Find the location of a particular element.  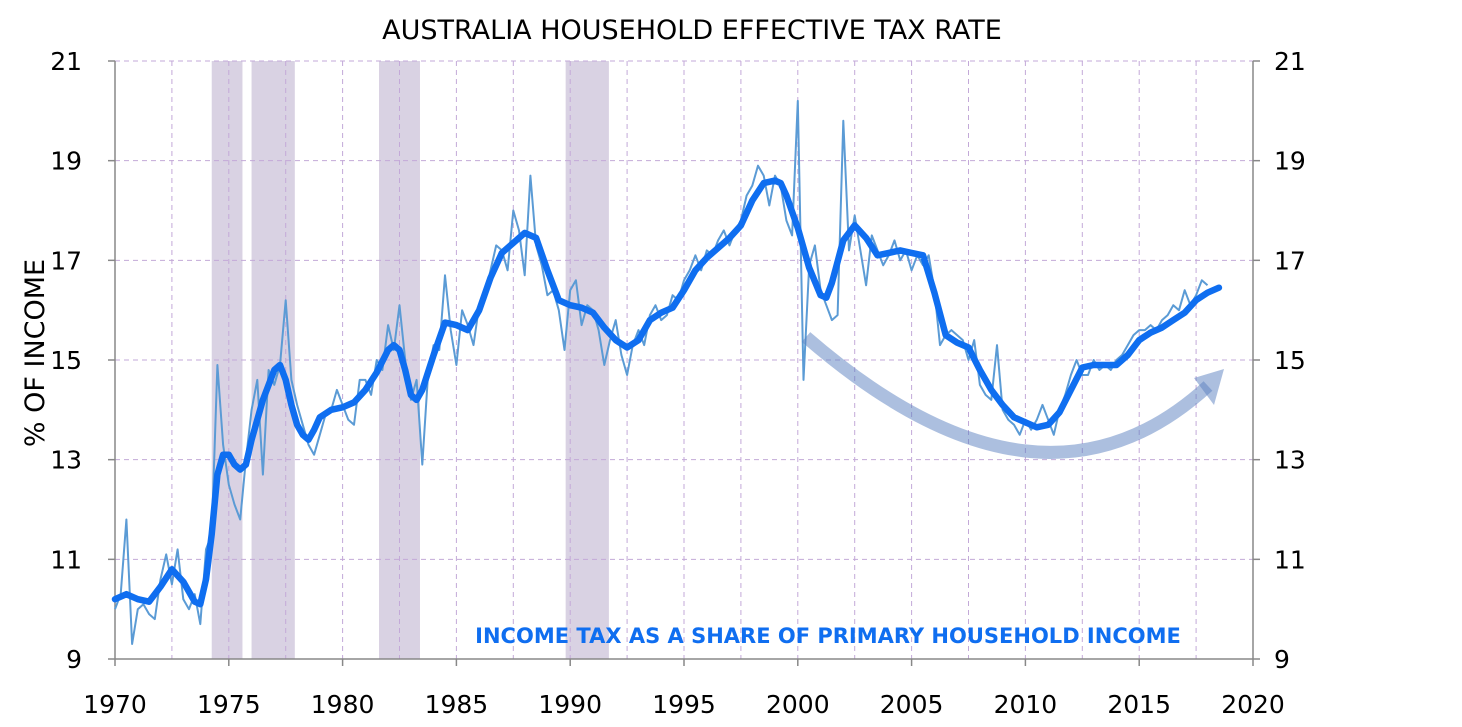

y-tick-label-right: 11 is located at coordinates (1290, 559).